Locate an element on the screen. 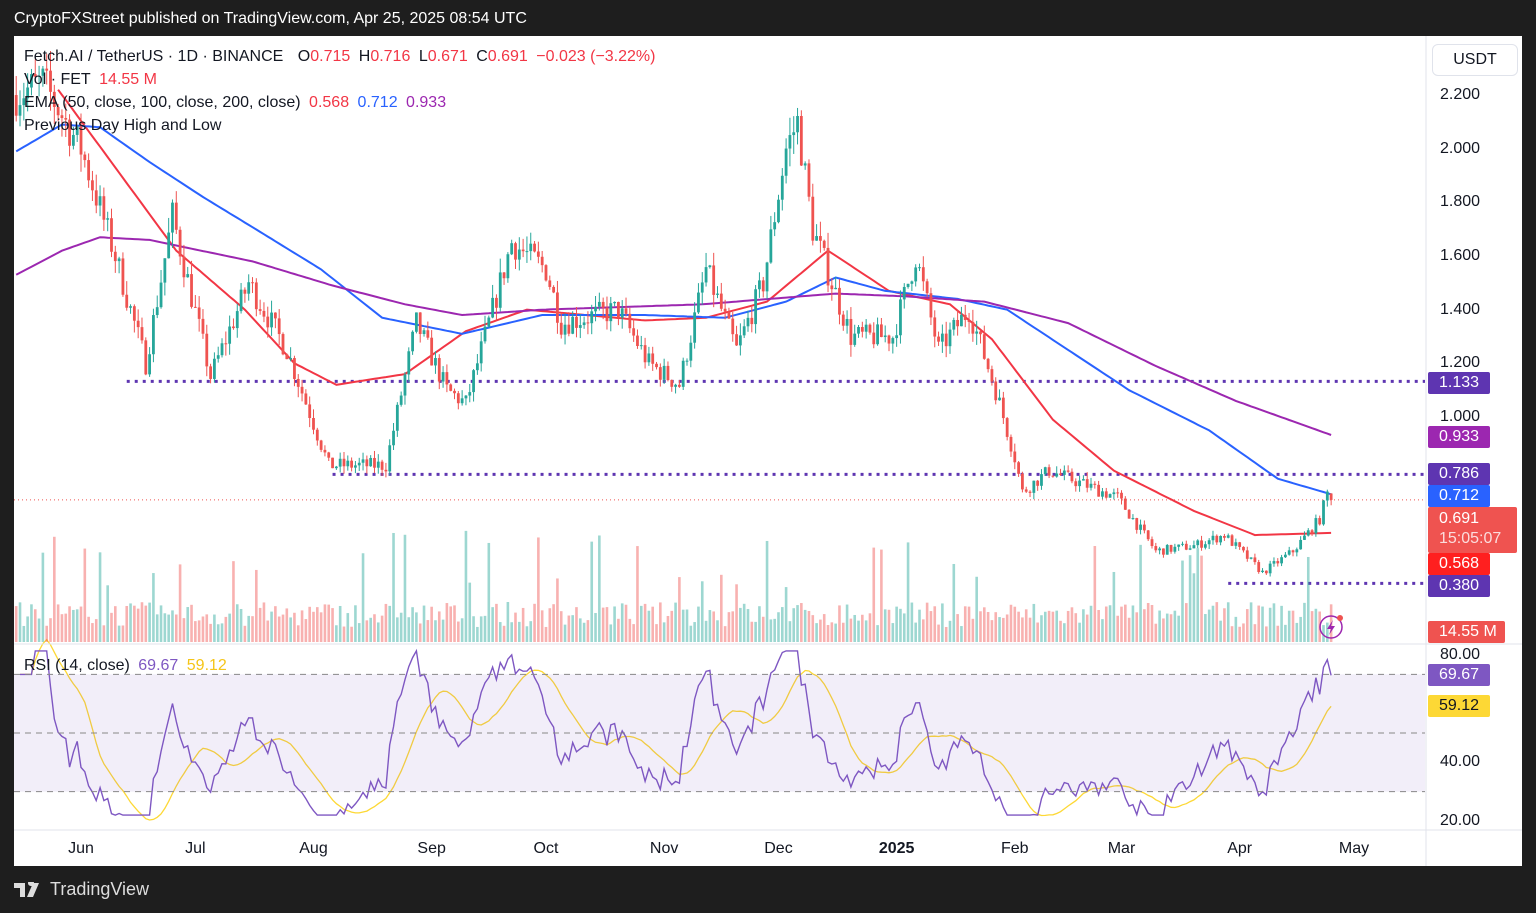  tradingview-logo: TradingView is located at coordinates (81, 889).